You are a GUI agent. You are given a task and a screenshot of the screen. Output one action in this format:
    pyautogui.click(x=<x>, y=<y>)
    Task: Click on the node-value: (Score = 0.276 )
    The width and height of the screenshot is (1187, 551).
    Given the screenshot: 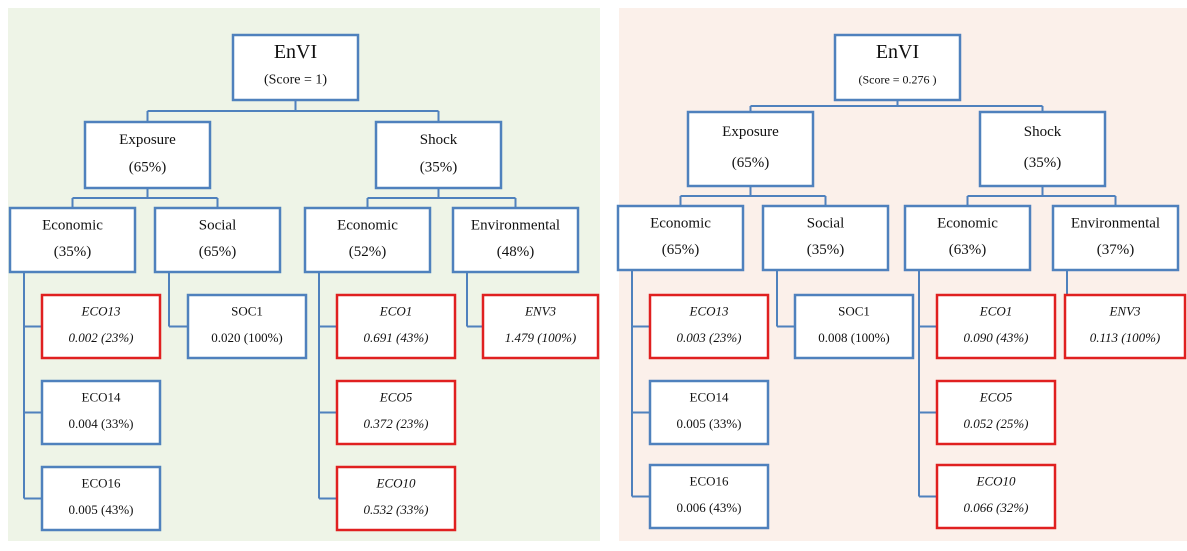 What is the action you would take?
    pyautogui.click(x=897, y=79)
    